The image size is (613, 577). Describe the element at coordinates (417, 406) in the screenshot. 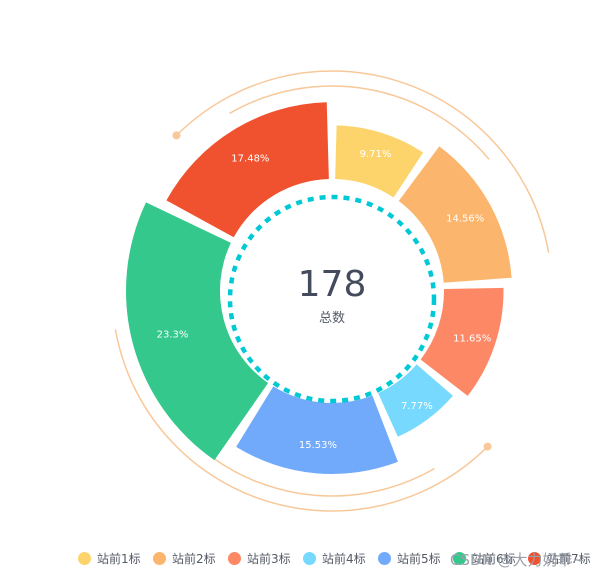

I see `slice-label-4: 7.77%` at that location.